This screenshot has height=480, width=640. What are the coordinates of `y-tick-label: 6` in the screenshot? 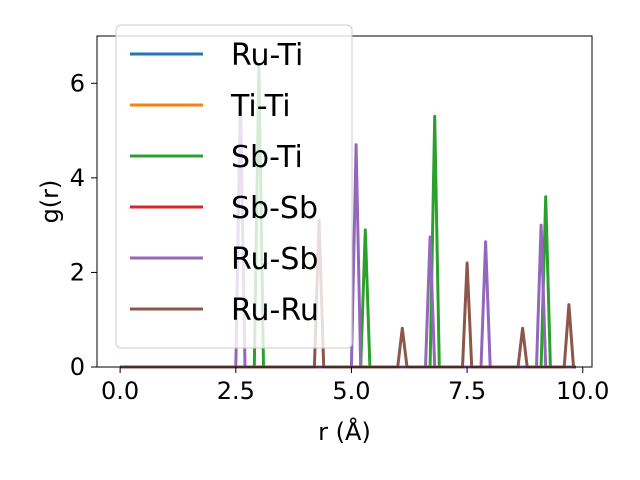 It's located at (77, 83).